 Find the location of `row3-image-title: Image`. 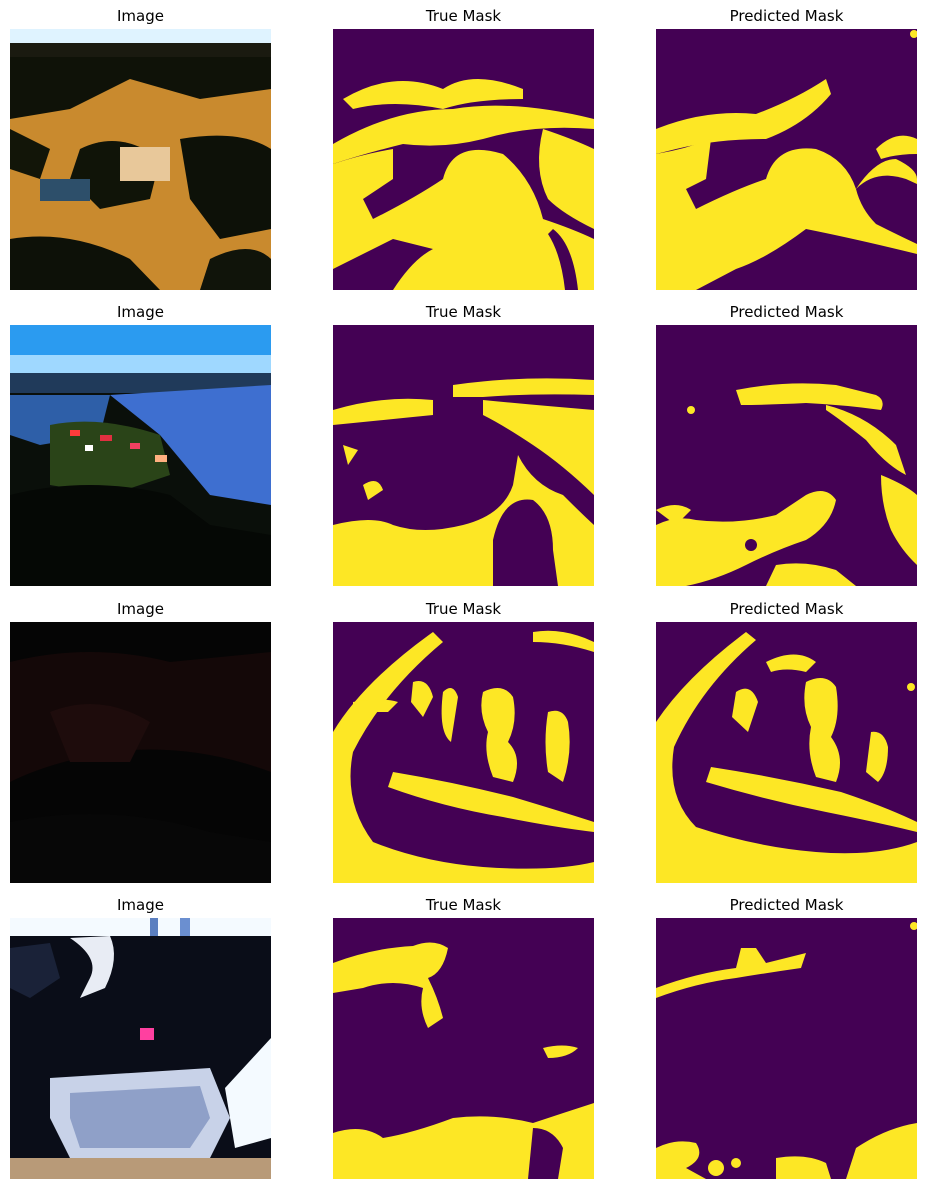

row3-image-title: Image is located at coordinates (140, 609).